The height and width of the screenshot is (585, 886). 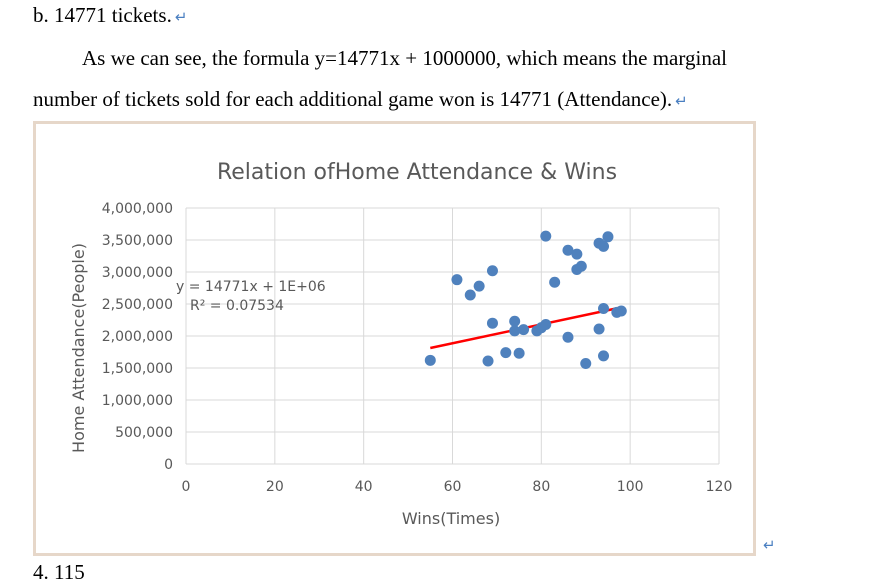 I want to click on heading-line: b. 14771 tickets. ↵, so click(x=110, y=15).